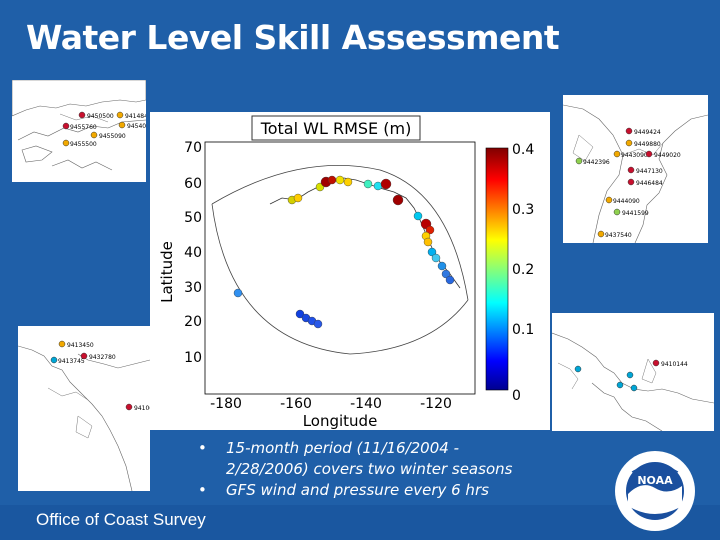 The height and width of the screenshot is (540, 720). What do you see at coordinates (674, 364) in the screenshot?
I see `station-label: 9410144` at bounding box center [674, 364].